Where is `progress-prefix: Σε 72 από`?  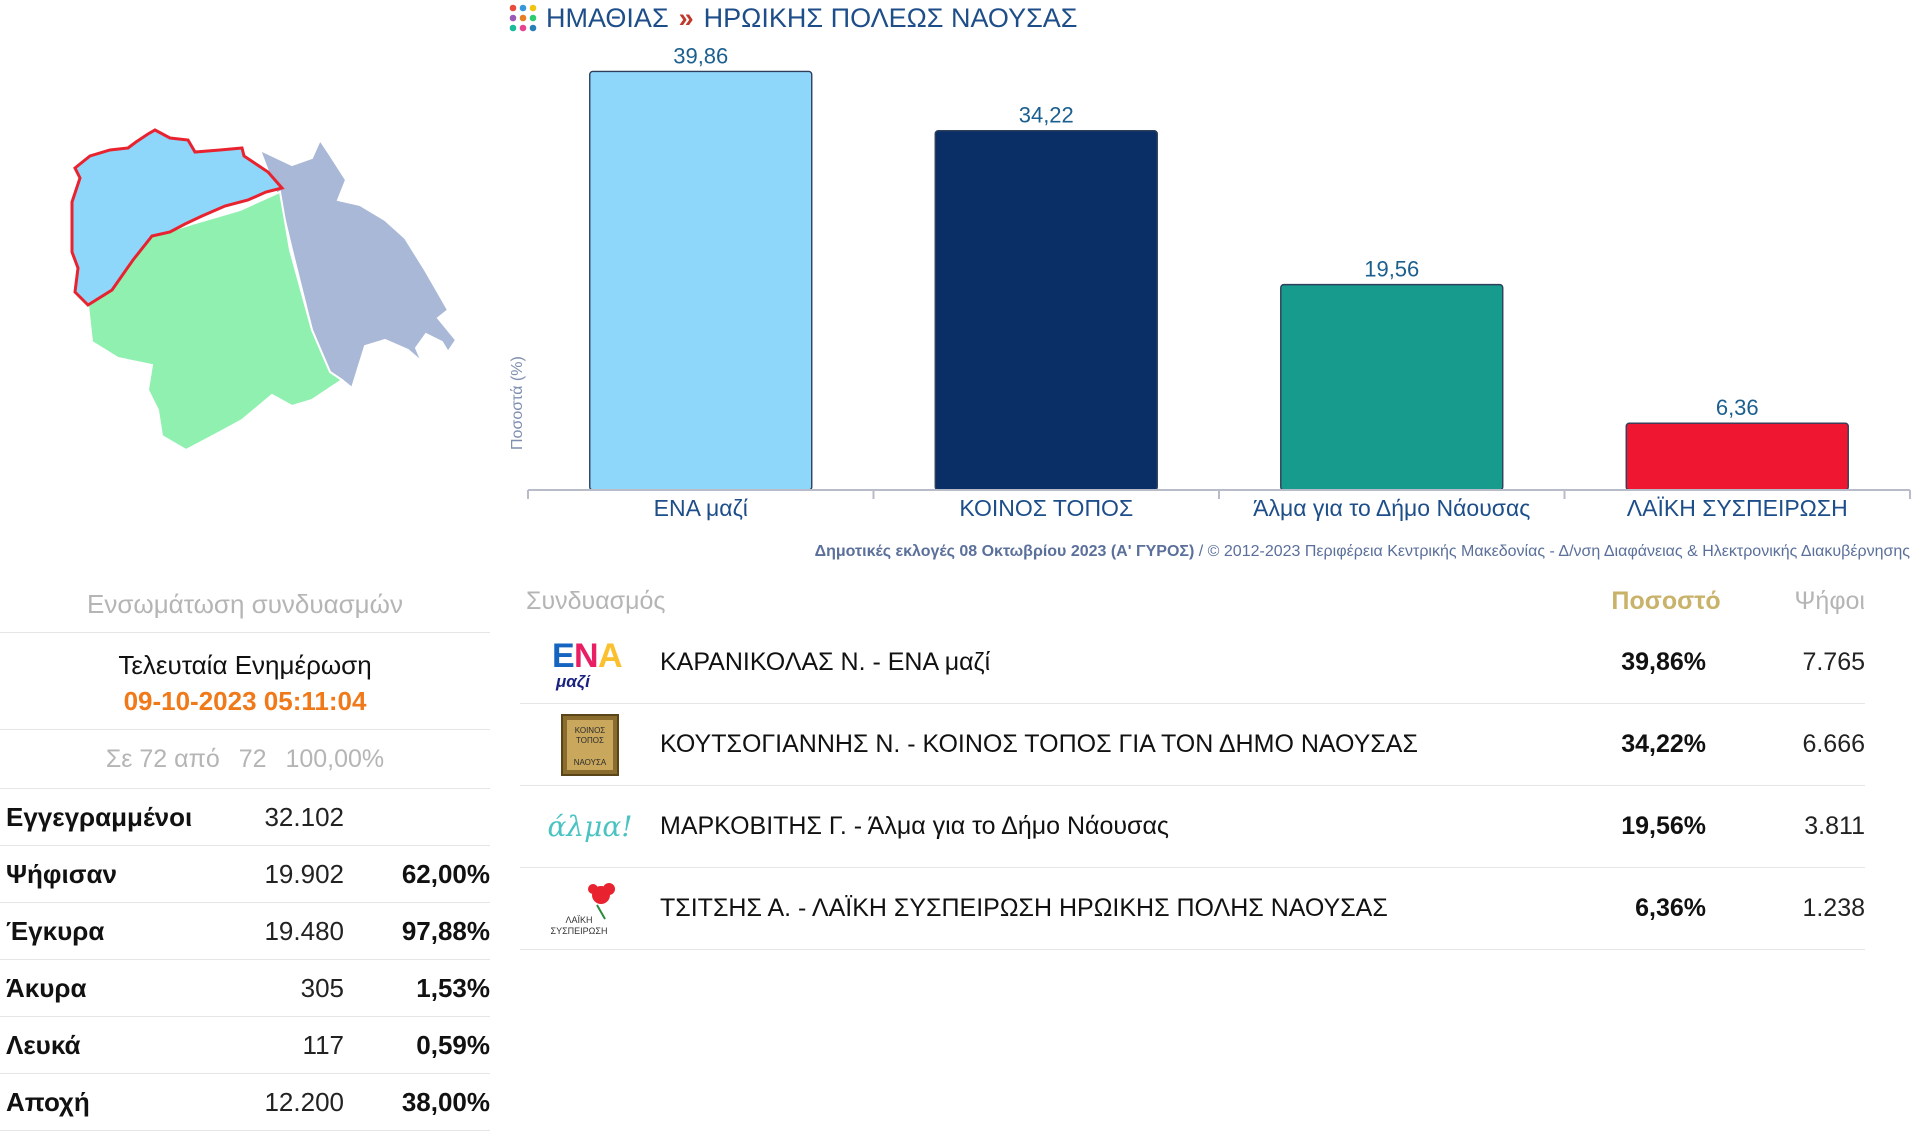 progress-prefix: Σε 72 από is located at coordinates (162, 759).